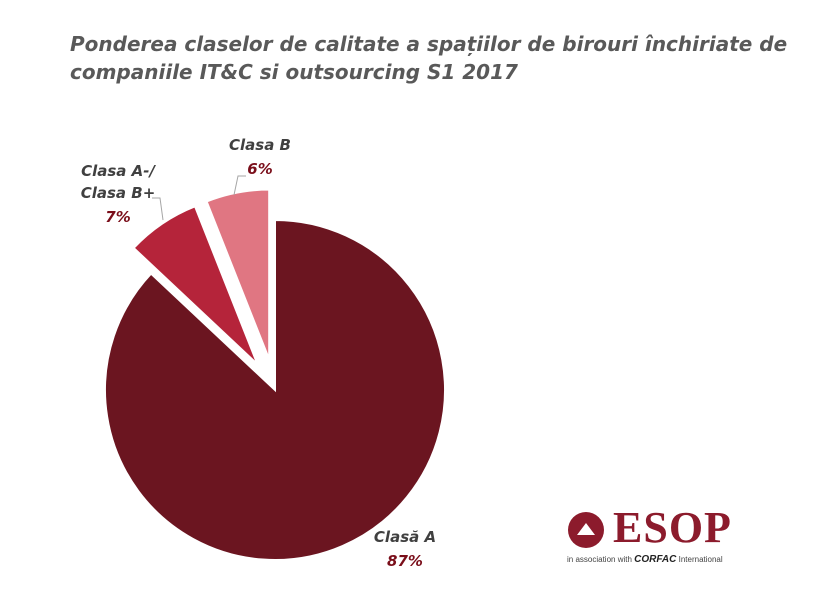  I want to click on slice-value-label: 7%, so click(117, 217).